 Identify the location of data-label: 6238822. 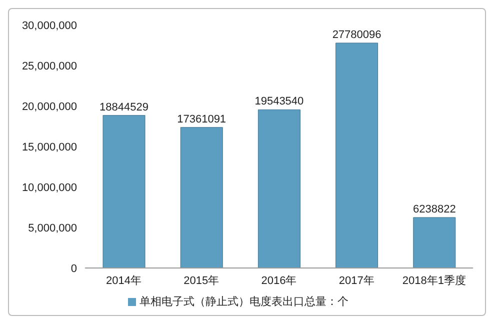
(434, 209).